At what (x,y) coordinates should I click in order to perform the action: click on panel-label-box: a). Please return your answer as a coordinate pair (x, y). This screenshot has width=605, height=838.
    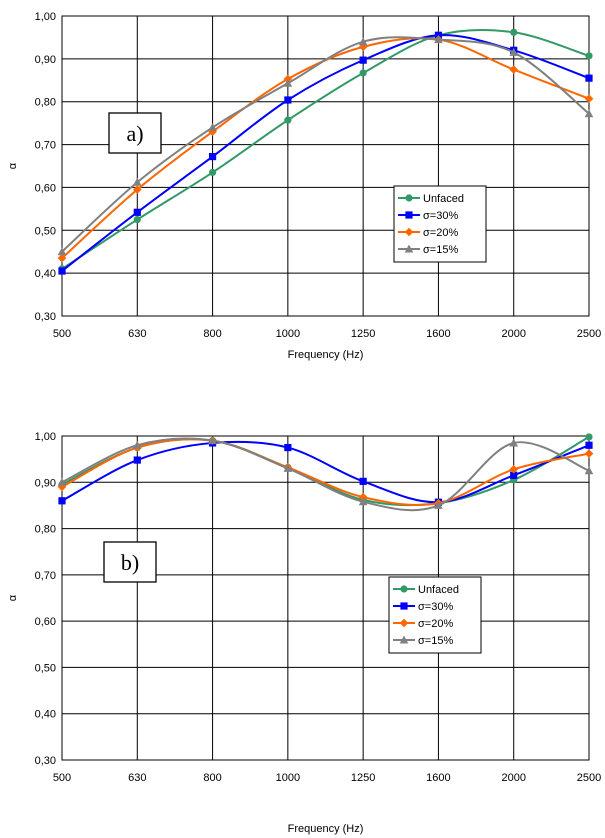
    Looking at the image, I should click on (135, 133).